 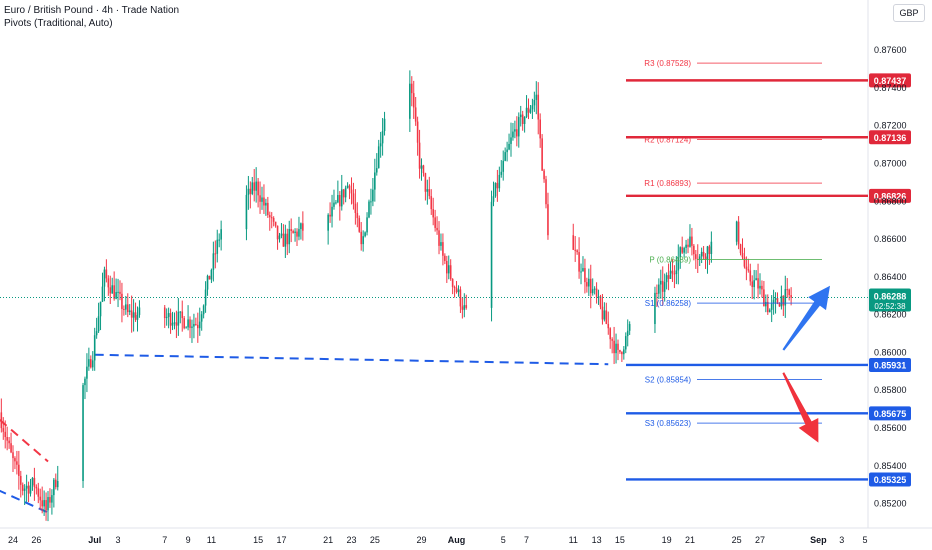 What do you see at coordinates (890, 126) in the screenshot?
I see `price-tick-label: 0.87200` at bounding box center [890, 126].